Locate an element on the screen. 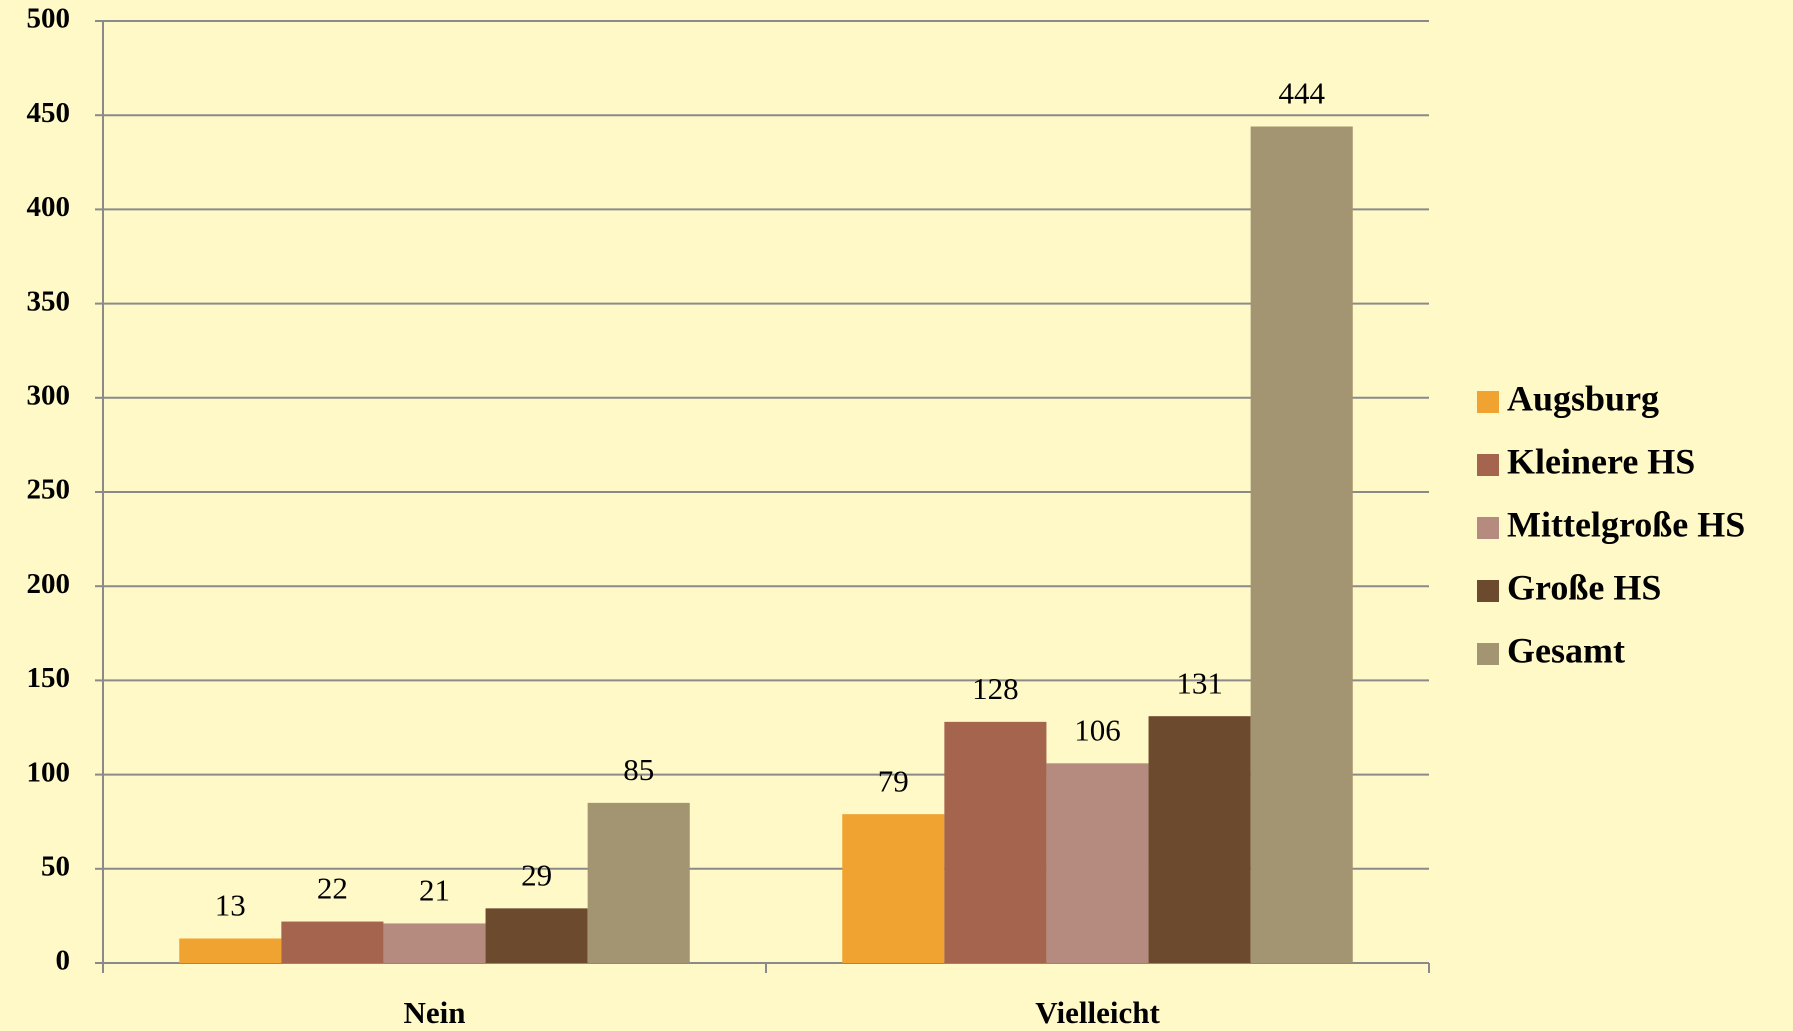 Image resolution: width=1793 pixels, height=1031 pixels. y-tick-label: 100 is located at coordinates (49, 772).